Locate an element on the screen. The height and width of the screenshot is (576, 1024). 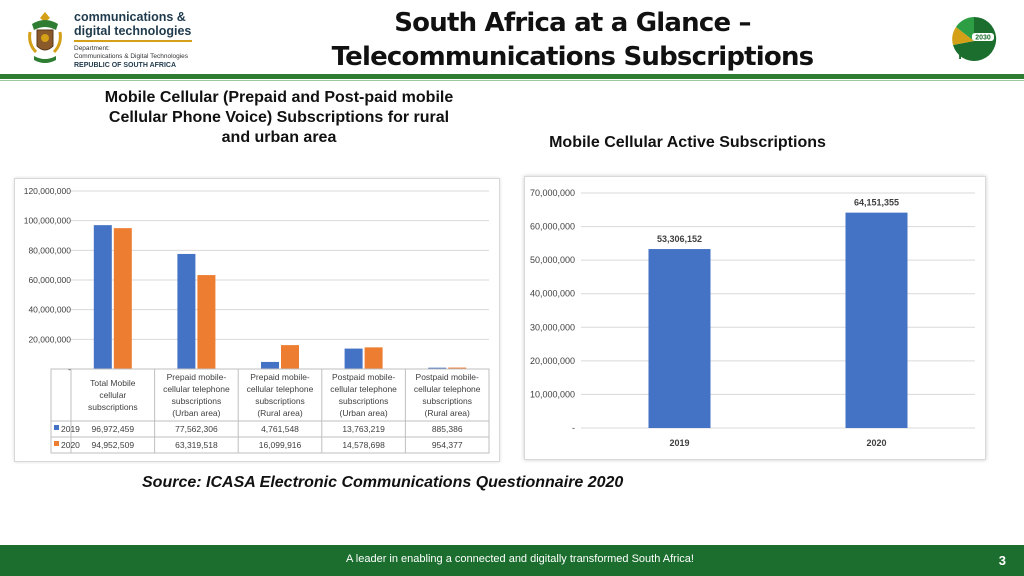
data-table-value: 4,761,548 is located at coordinates (280, 429).